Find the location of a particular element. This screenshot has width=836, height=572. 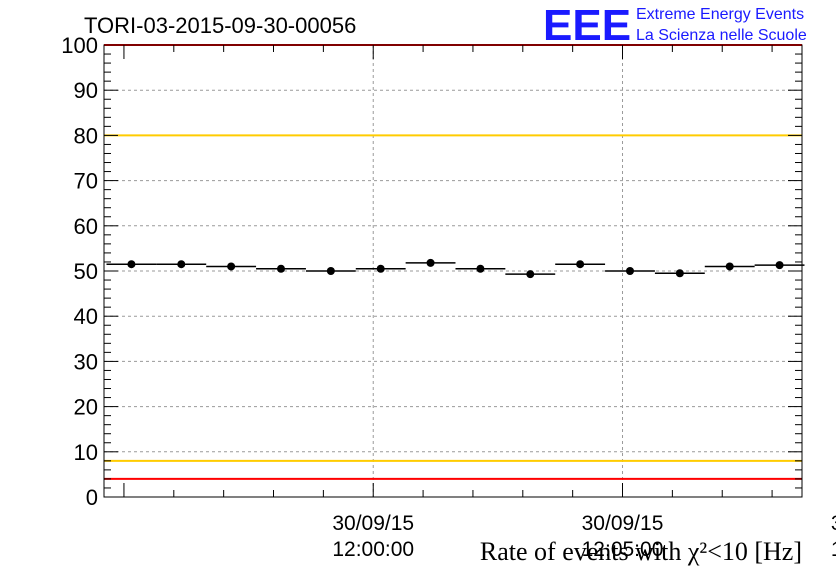

y-tick-label: 90 is located at coordinates (86, 90).